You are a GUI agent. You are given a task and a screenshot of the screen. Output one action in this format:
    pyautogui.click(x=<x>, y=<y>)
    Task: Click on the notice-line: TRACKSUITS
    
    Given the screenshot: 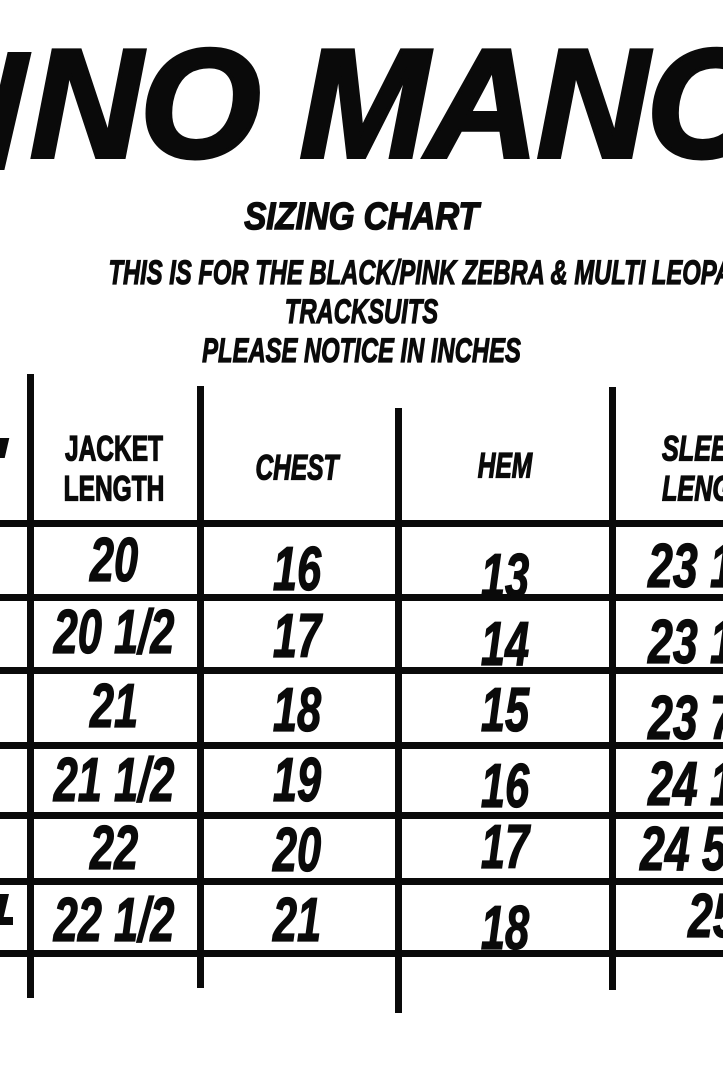 What is the action you would take?
    pyautogui.click(x=361, y=312)
    